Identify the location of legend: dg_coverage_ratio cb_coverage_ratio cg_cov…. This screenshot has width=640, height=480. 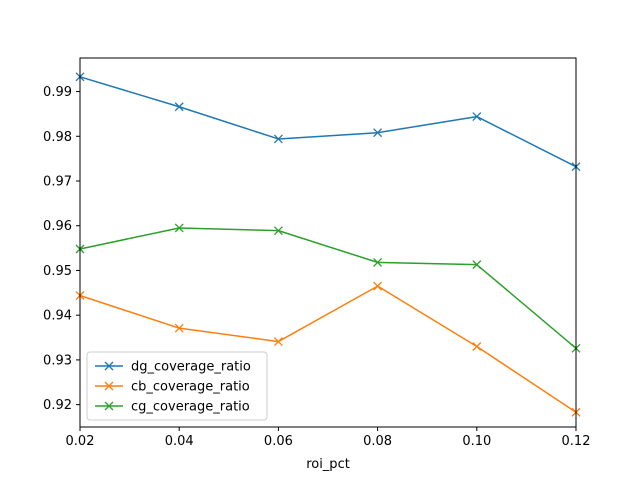
(177, 386).